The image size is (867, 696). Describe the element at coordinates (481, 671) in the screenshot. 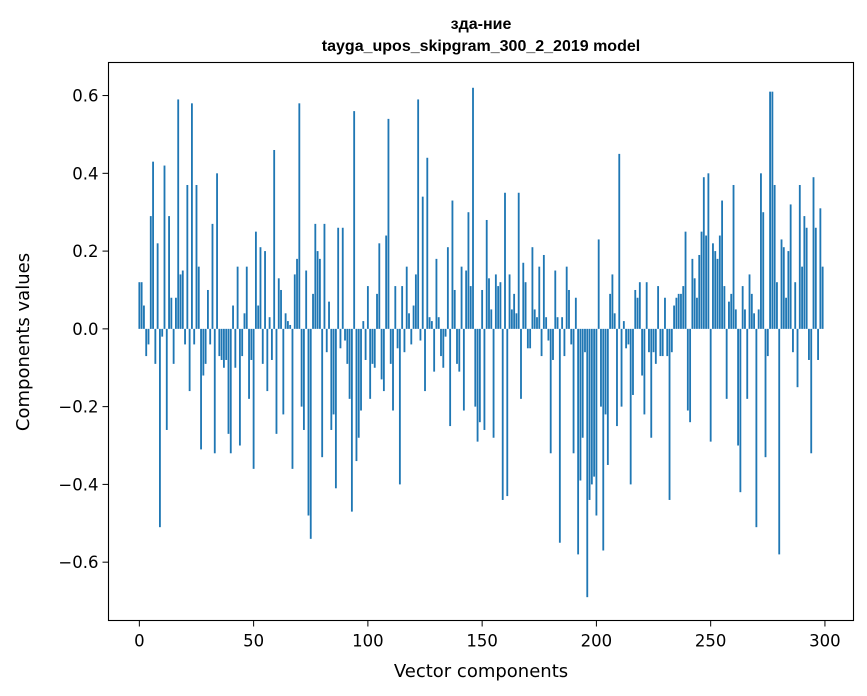

I see `x-axis-label: Vector components` at that location.